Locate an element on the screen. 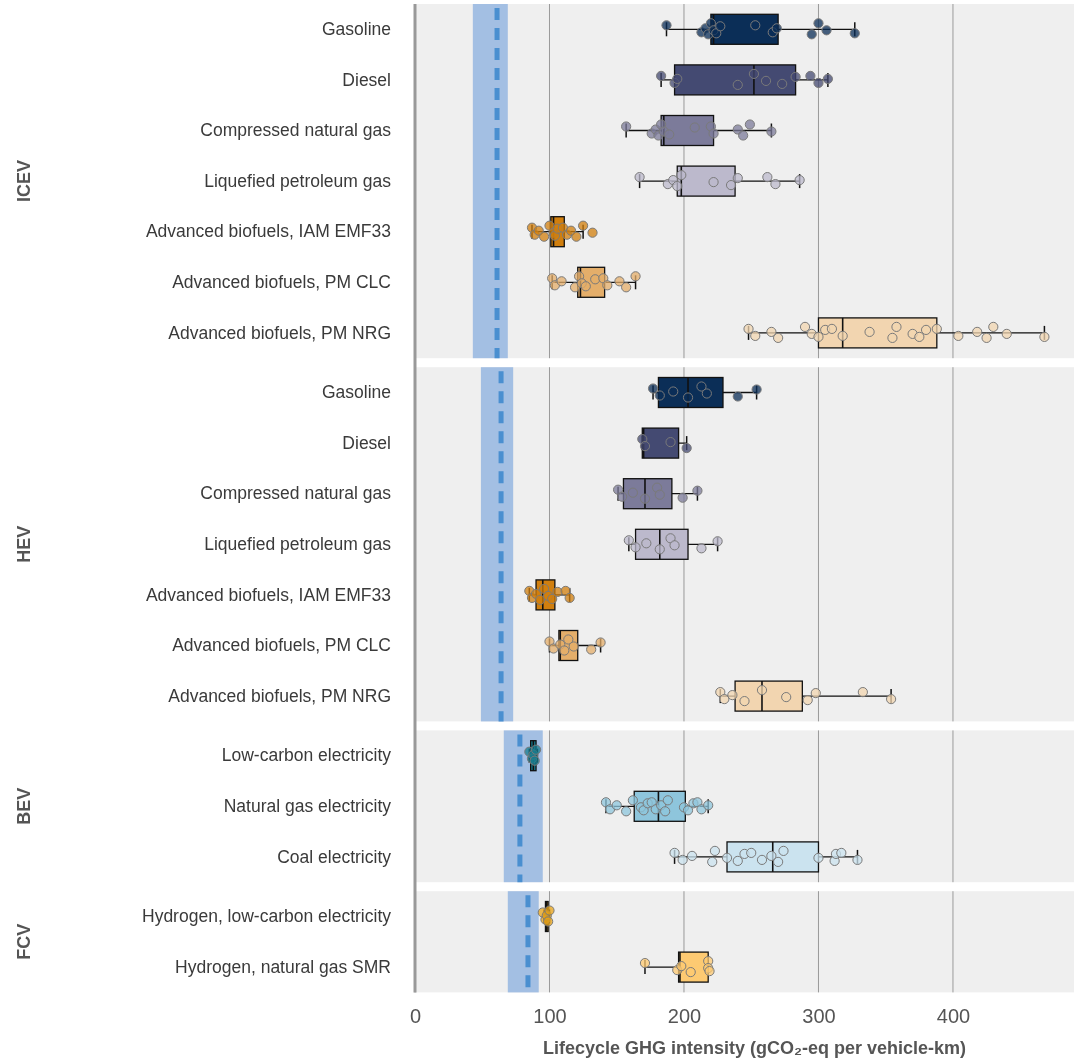 This screenshot has width=1074, height=1062. y-axis-title: FCV is located at coordinates (24, 941).